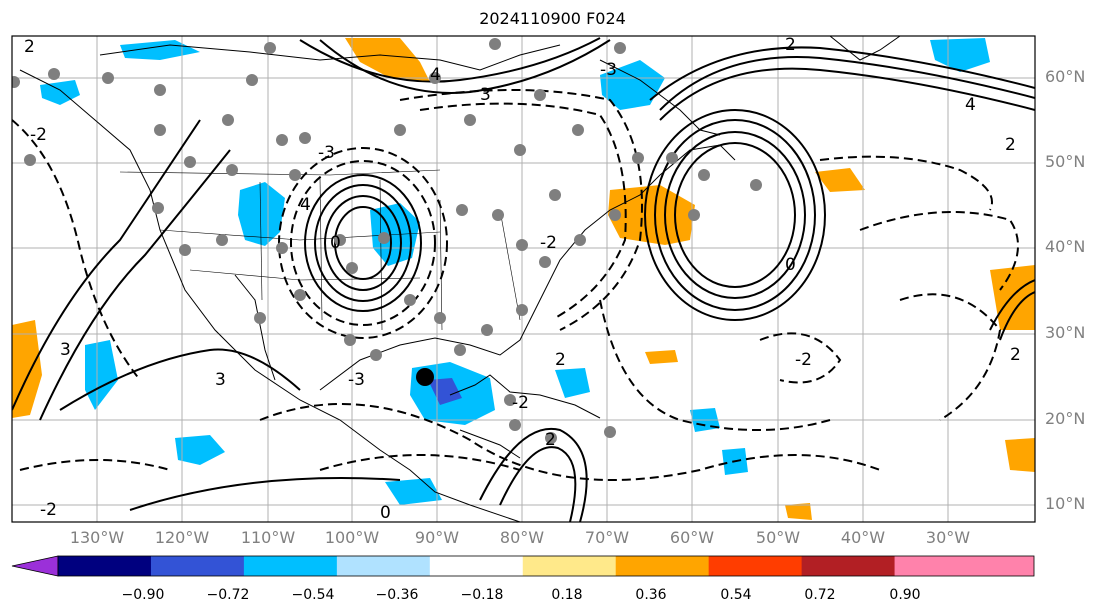 The width and height of the screenshot is (1105, 615). I want to click on orange-area-north, so click(387, 60).